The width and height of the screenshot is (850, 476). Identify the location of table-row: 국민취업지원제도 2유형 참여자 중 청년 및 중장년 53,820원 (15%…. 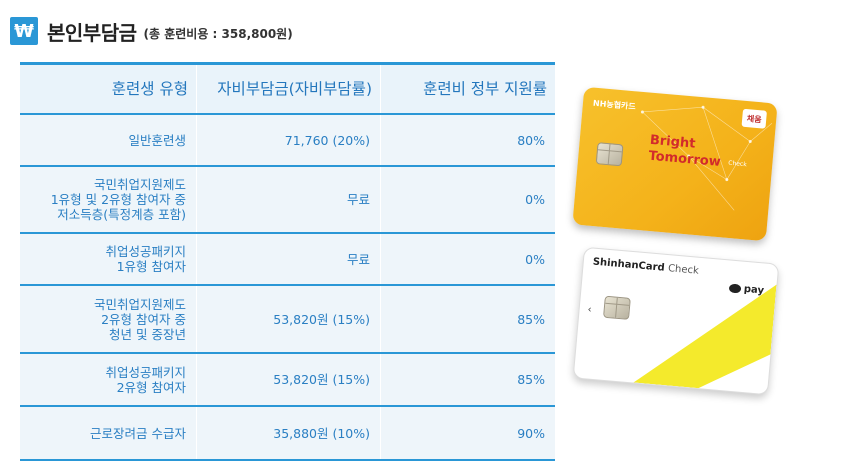
(287, 320).